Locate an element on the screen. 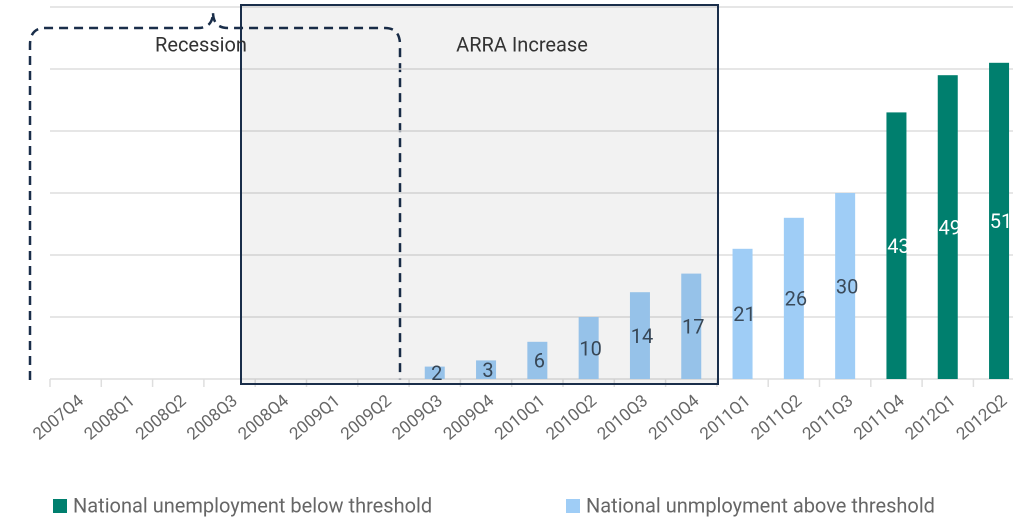  x-tick-label: 2012Q1 is located at coordinates (930, 418).